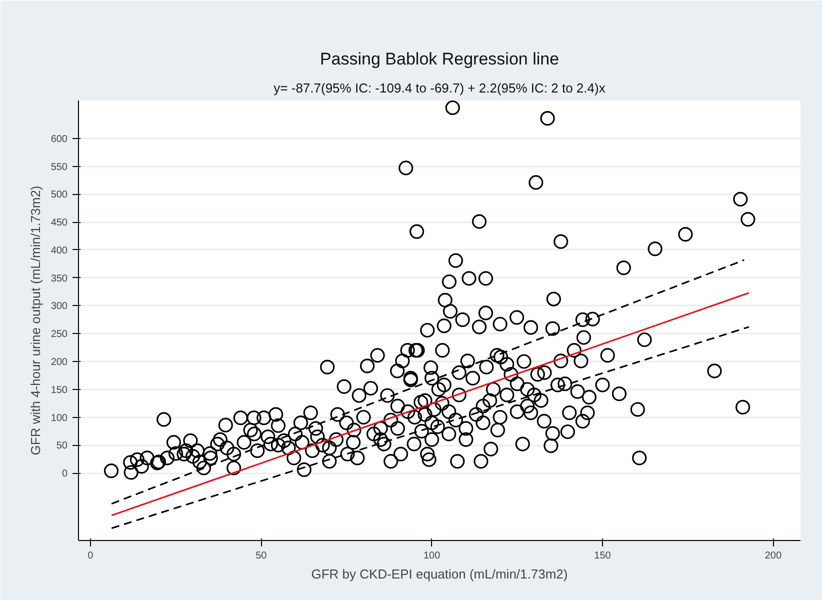  Describe the element at coordinates (59, 250) in the screenshot. I see `y-tick-label: 400` at that location.